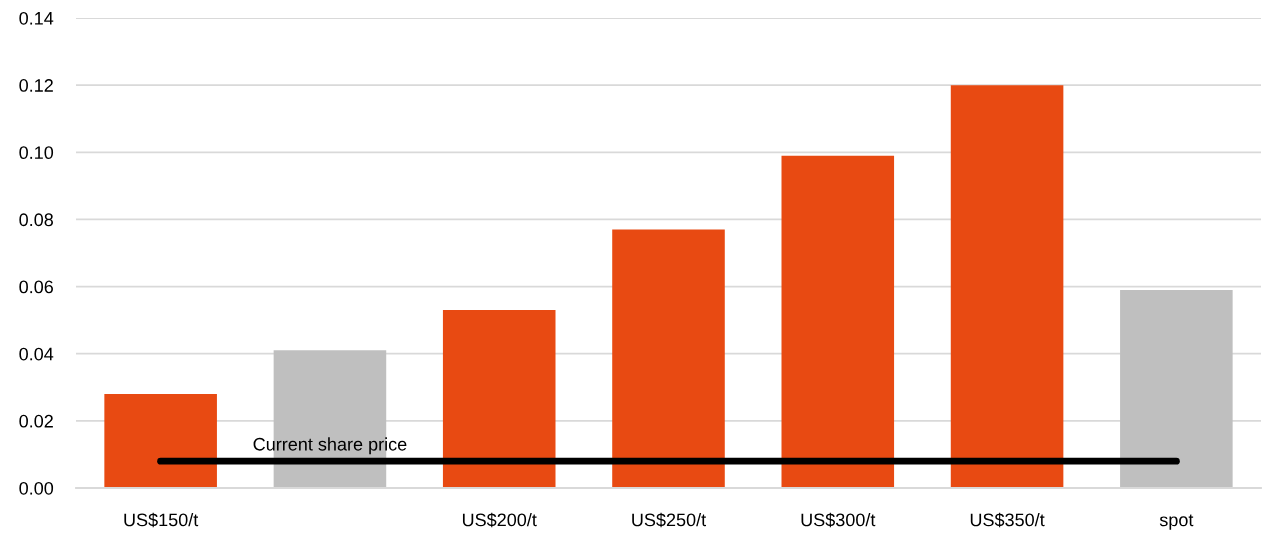 Image resolution: width=1275 pixels, height=539 pixels. I want to click on y-tick-label: 0.08, so click(36, 220).